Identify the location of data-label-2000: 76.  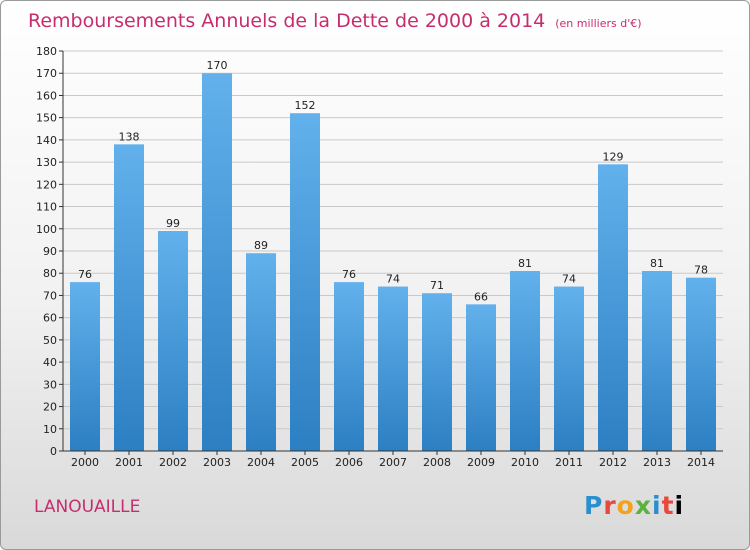
(85, 274).